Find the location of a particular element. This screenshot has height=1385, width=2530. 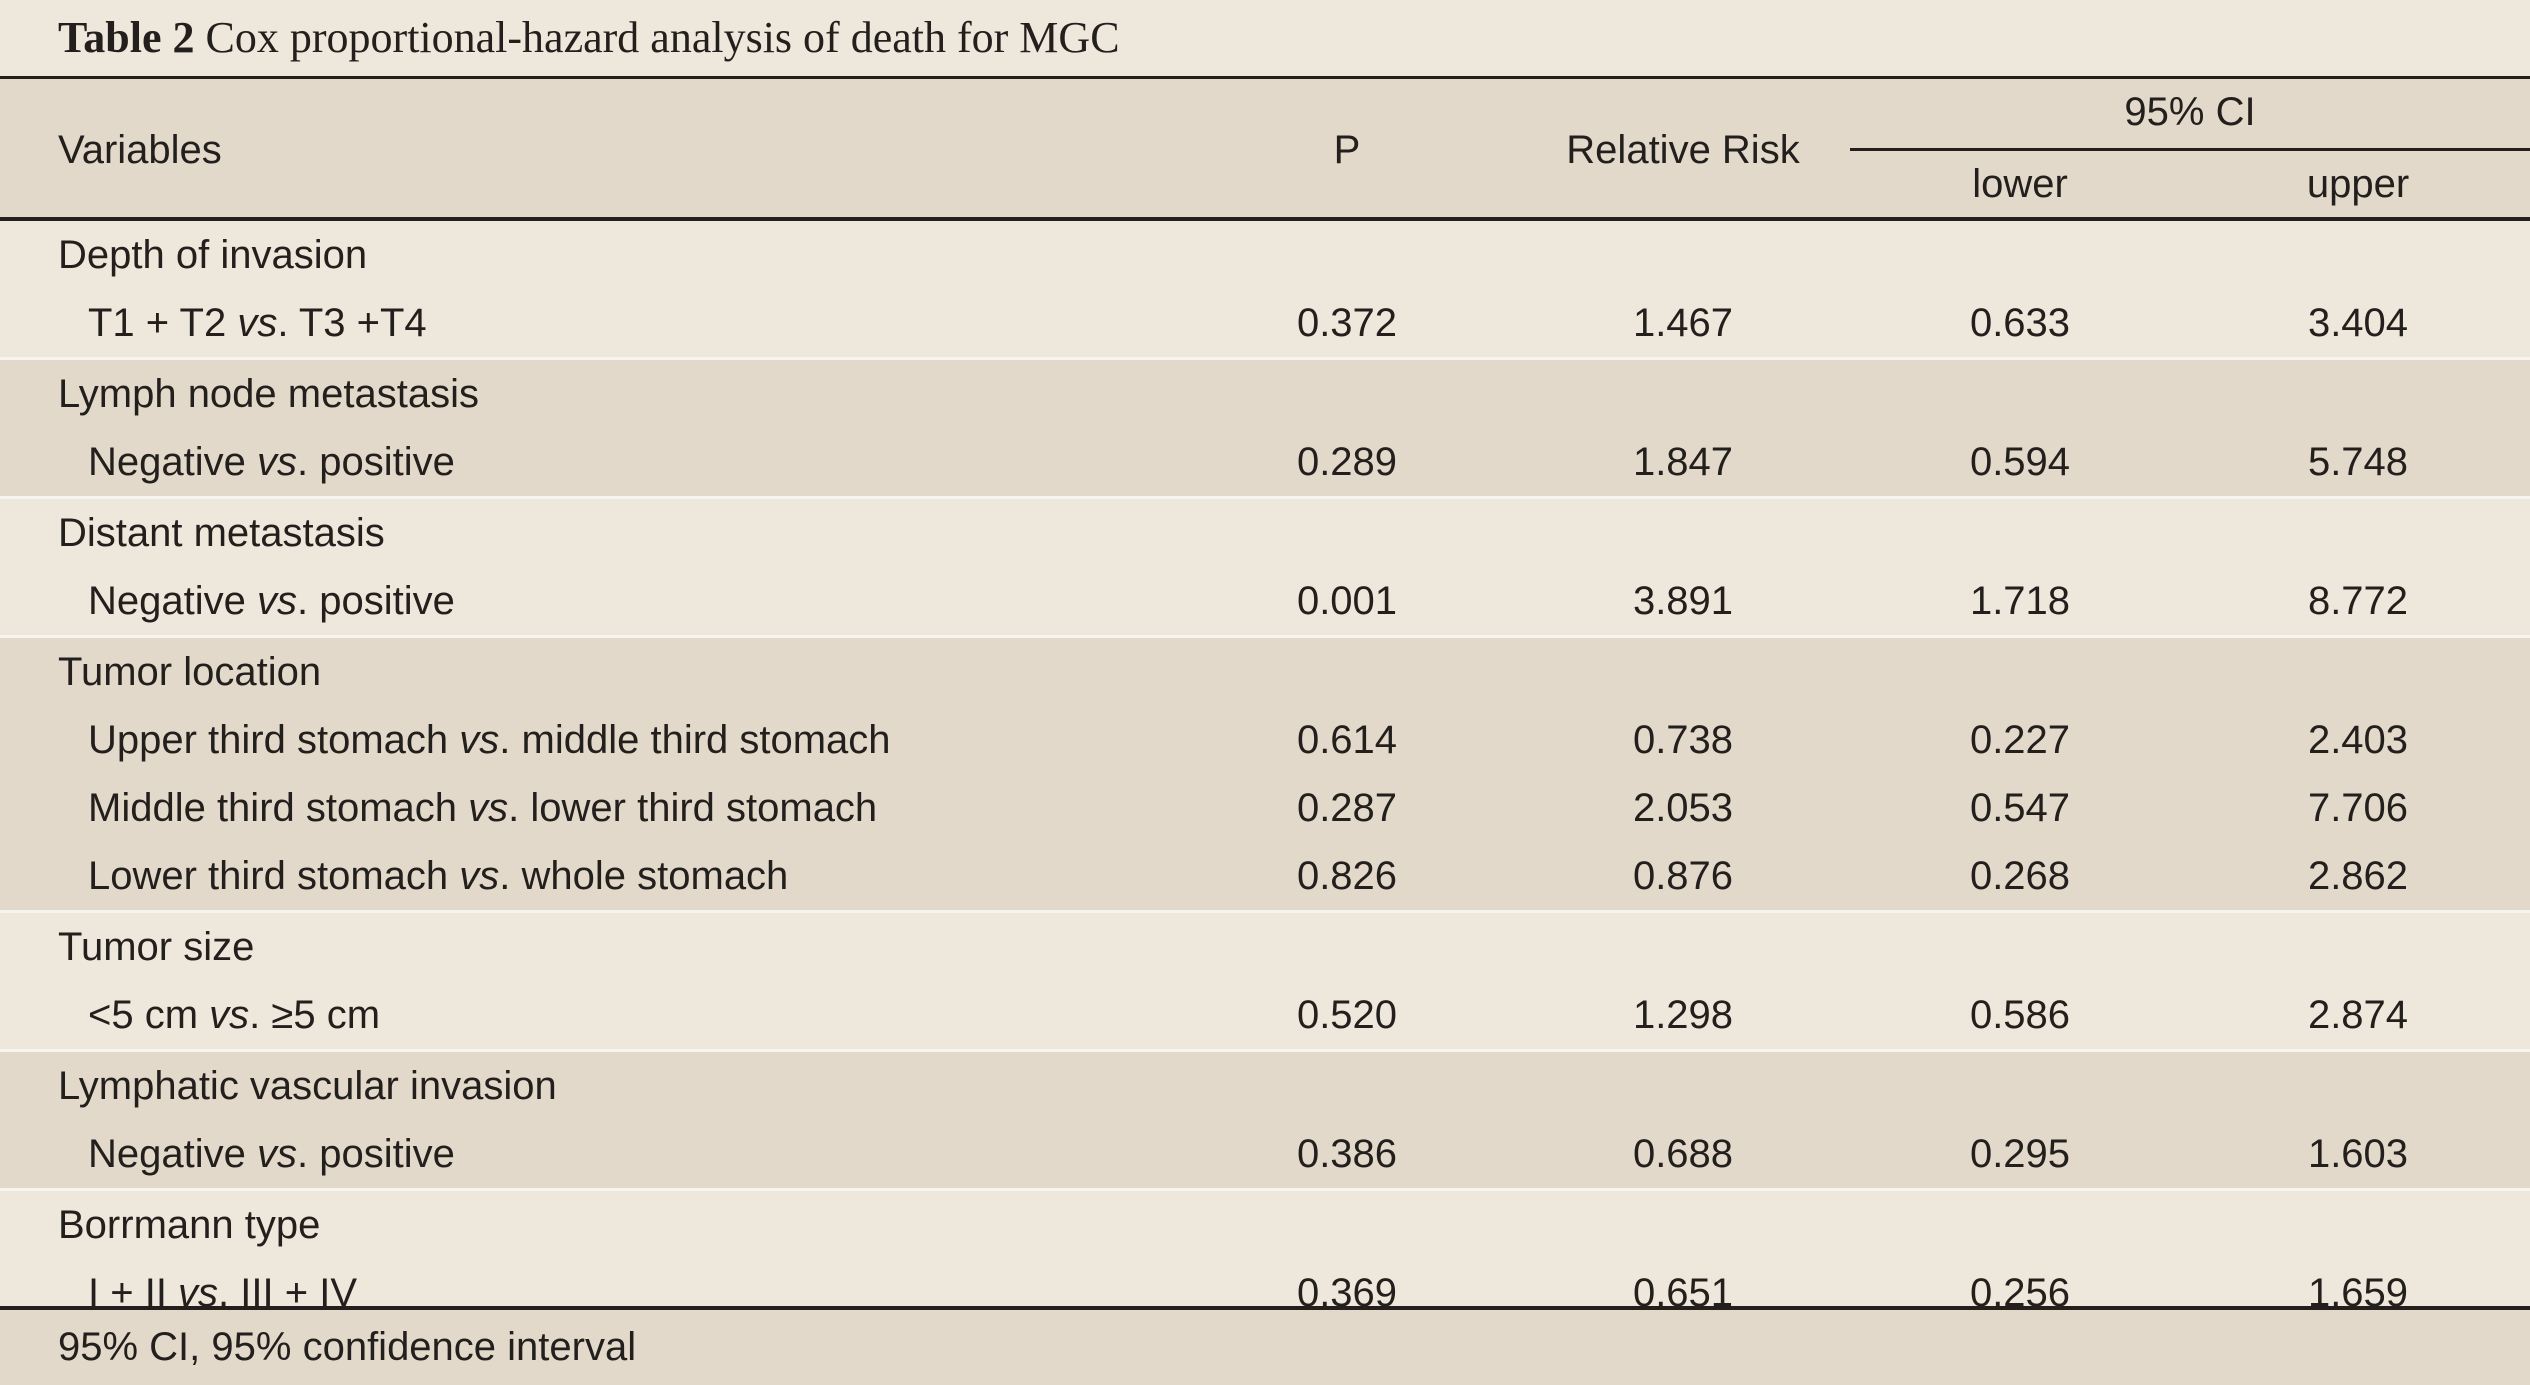

cell-rr: 2.053 is located at coordinates (1683, 808).